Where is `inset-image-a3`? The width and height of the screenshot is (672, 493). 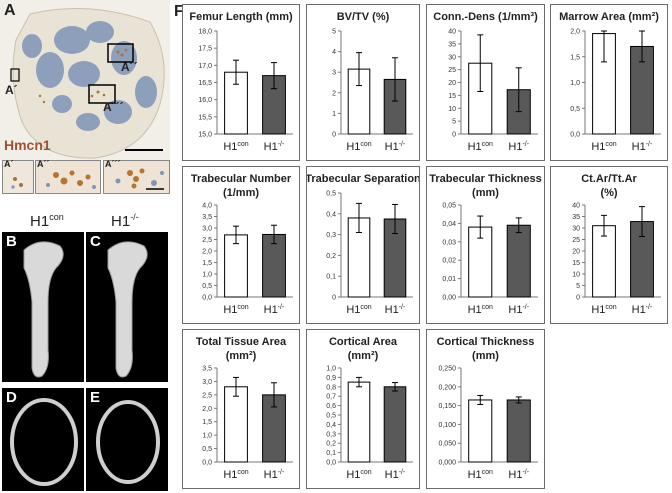 inset-image-a3 is located at coordinates (136, 177).